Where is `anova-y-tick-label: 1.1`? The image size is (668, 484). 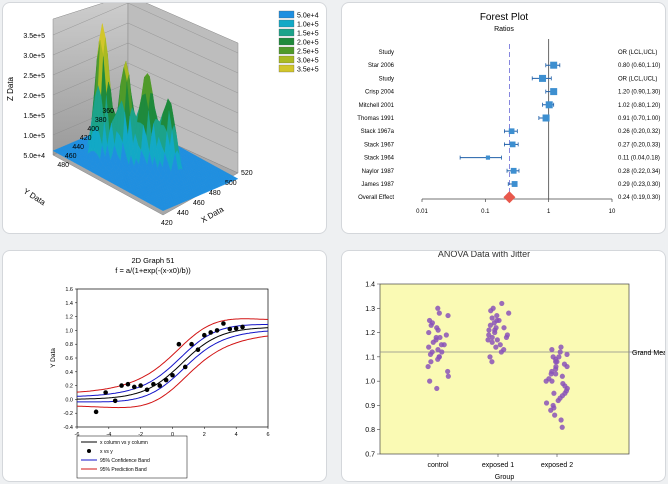
anova-y-tick-label: 1.1 is located at coordinates (370, 357).